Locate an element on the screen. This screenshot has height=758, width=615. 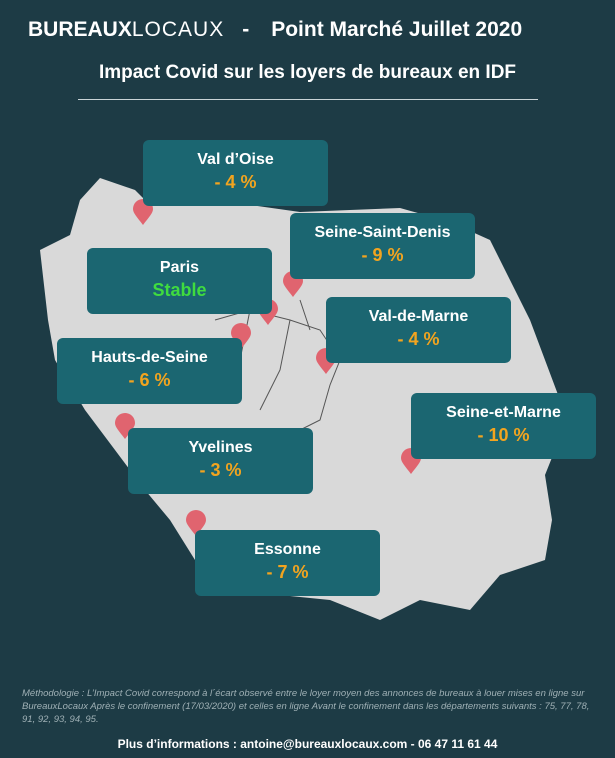
region-box: Seine-et-Marne - 10 % is located at coordinates (503, 426).